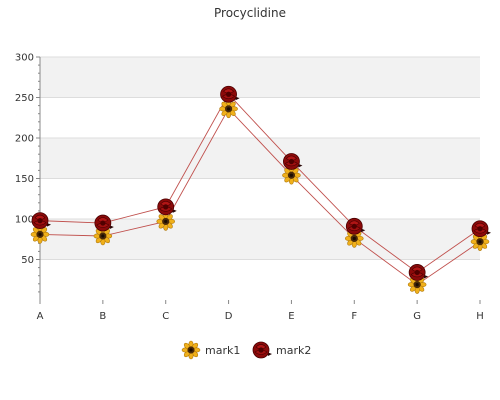 The image size is (500, 400). I want to click on sunflower-icon, so click(191, 350).